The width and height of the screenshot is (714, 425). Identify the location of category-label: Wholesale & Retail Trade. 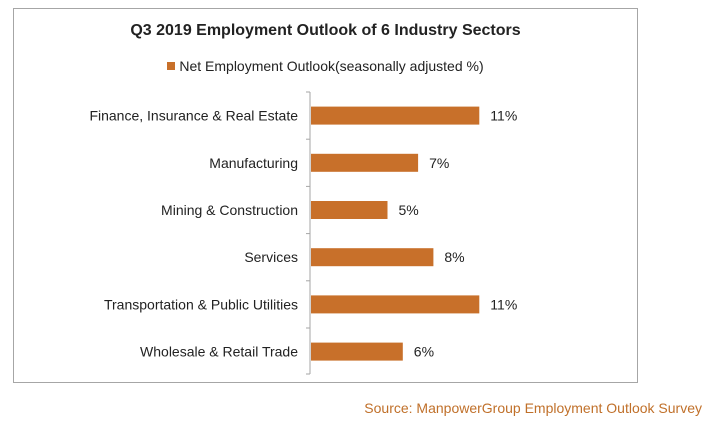
(219, 352).